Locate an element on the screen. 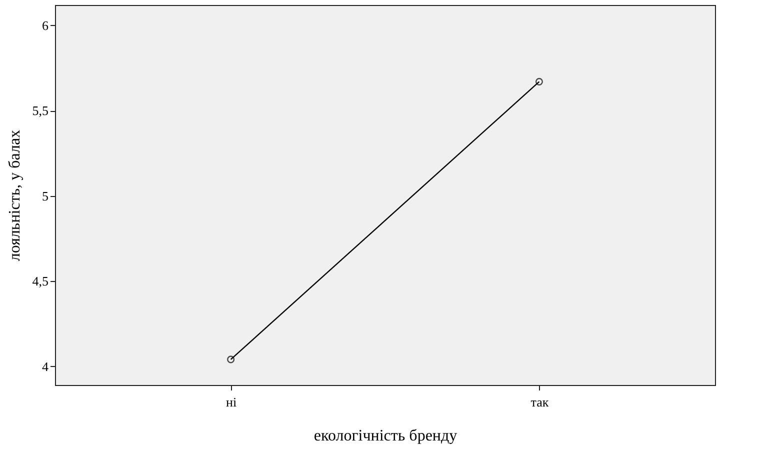 The image size is (765, 464). x-axis-title: екологічність бренду is located at coordinates (386, 436).